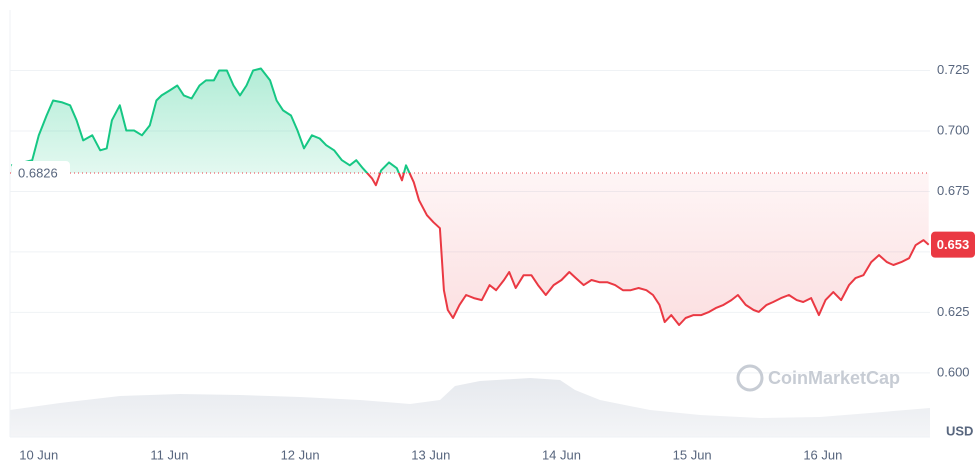 The image size is (978, 467). I want to click on x-tick-label: 14 Jun, so click(561, 454).